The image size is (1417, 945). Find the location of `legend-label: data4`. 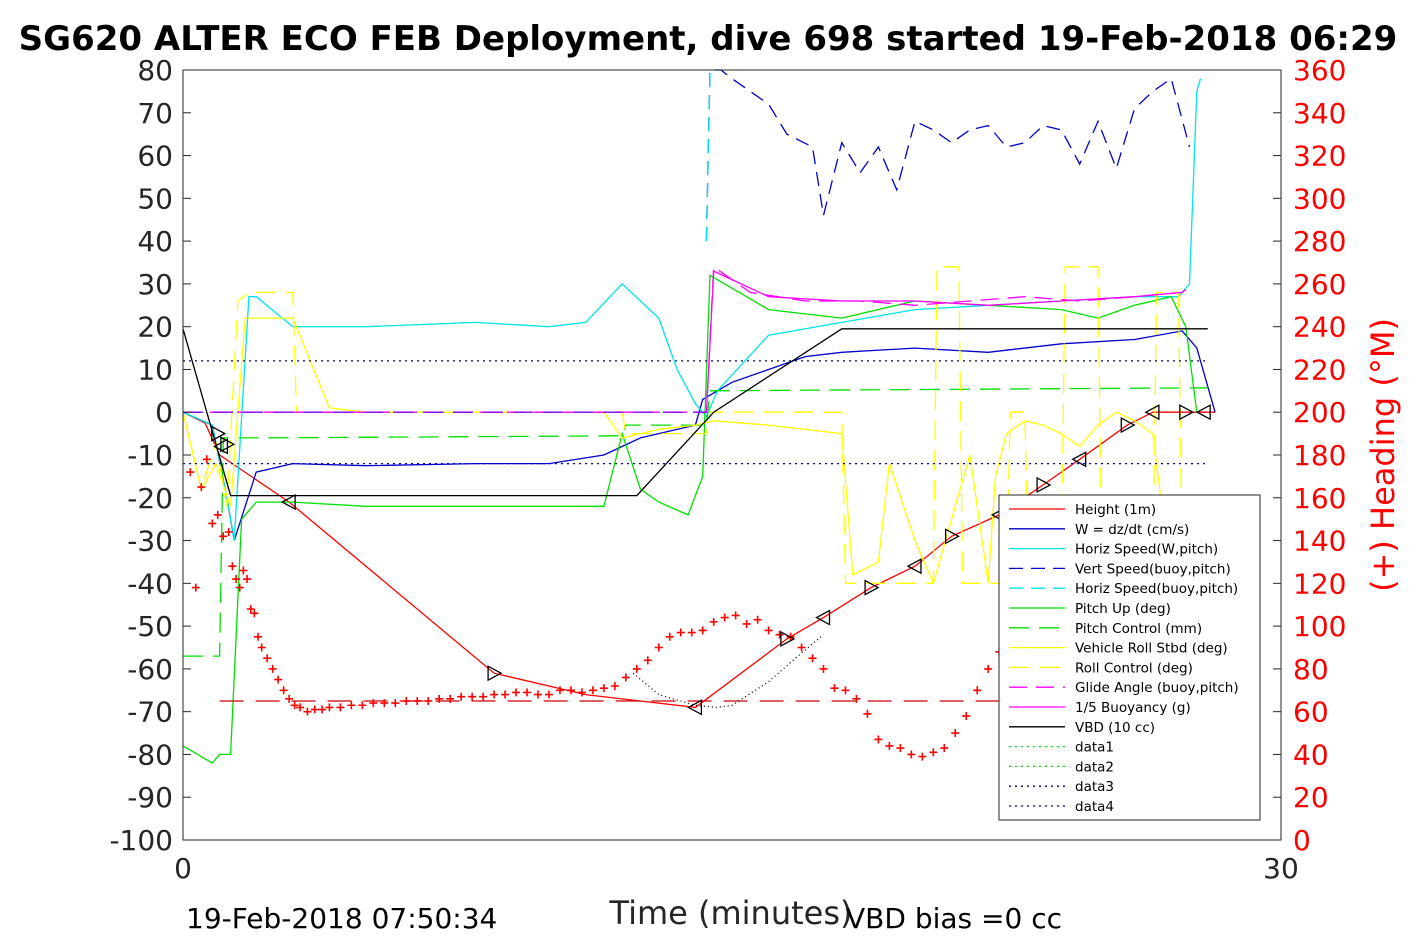

legend-label: data4 is located at coordinates (1094, 807).